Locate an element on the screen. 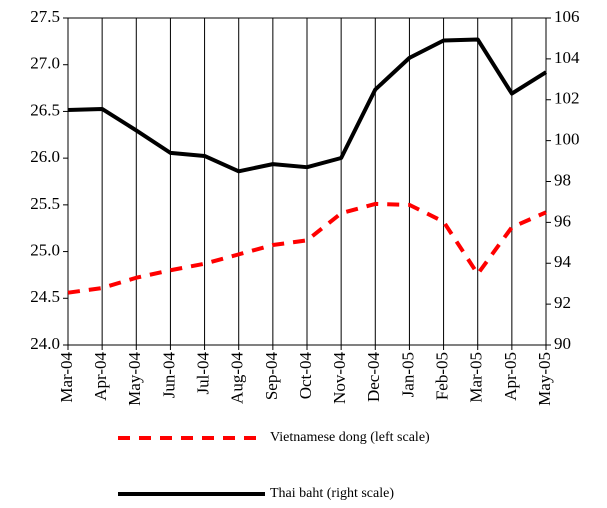 The image size is (607, 508). x-tick-label: Mar-04 is located at coordinates (66, 377).